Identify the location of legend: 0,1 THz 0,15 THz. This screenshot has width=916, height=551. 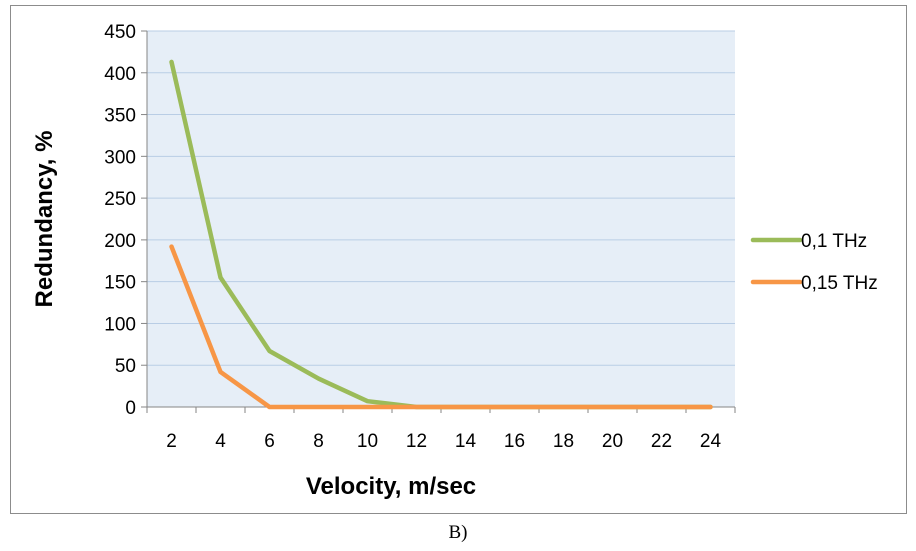
(814, 262).